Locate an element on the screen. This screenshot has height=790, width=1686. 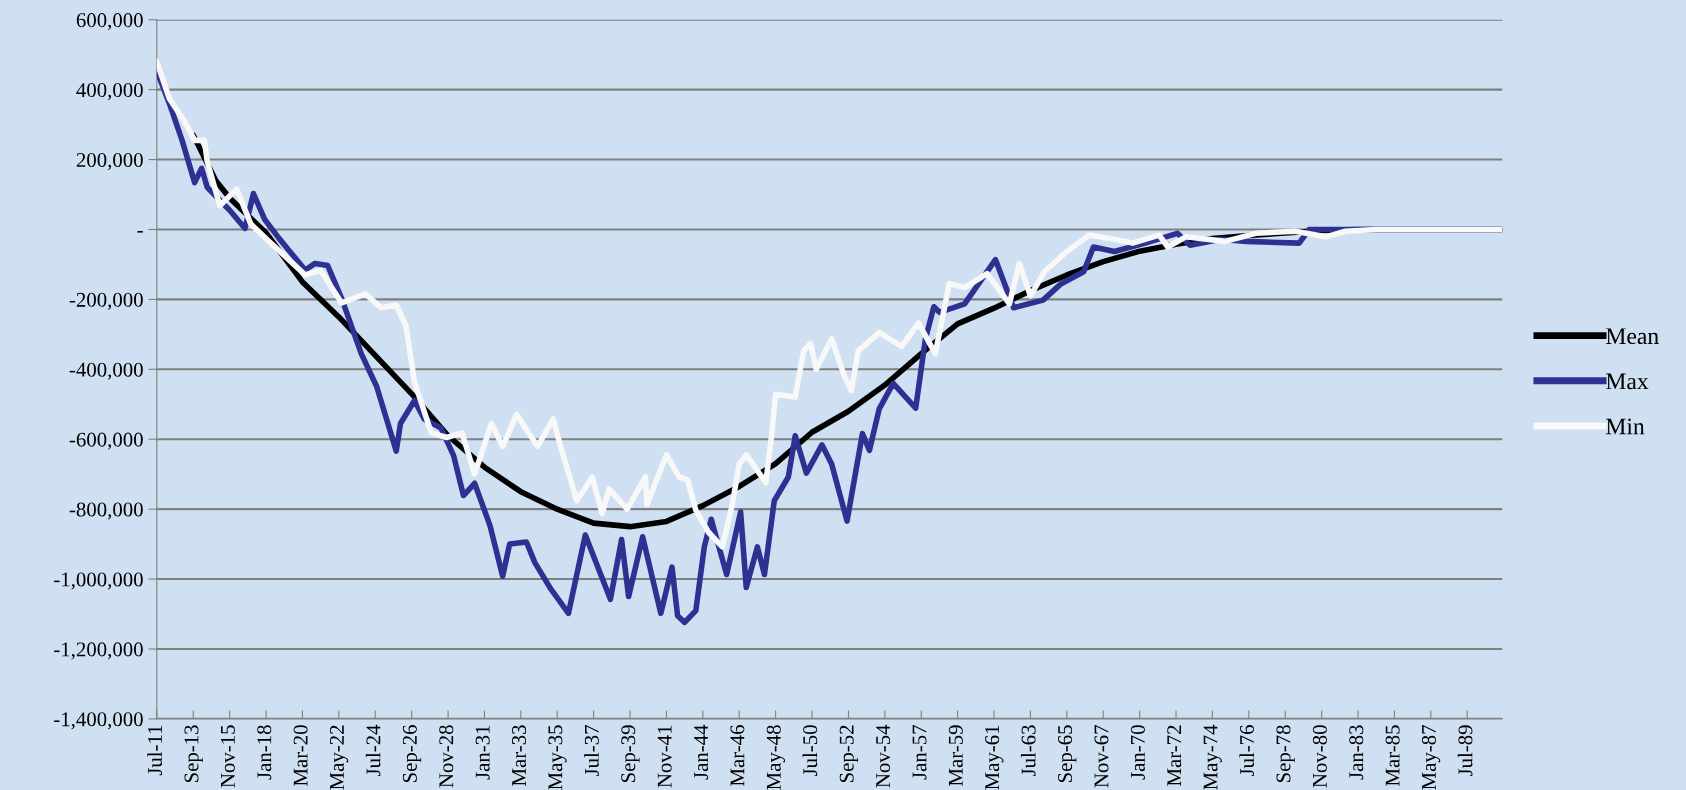
legend-label: Min is located at coordinates (1625, 426).